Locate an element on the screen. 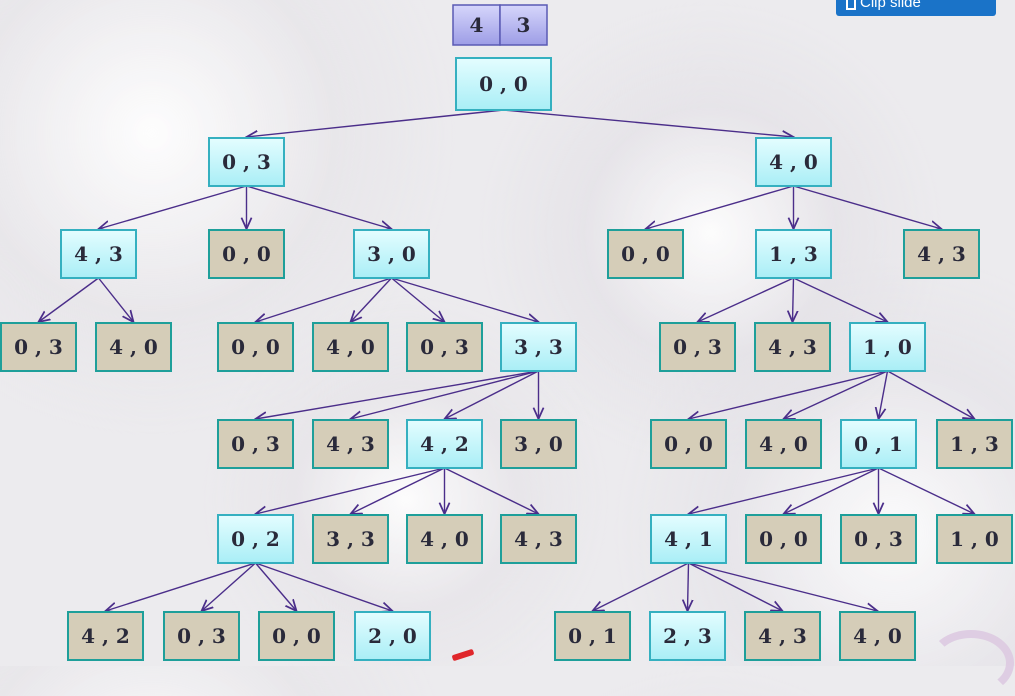 The height and width of the screenshot is (696, 1015). state-label: 1 , 0 is located at coordinates (887, 347).